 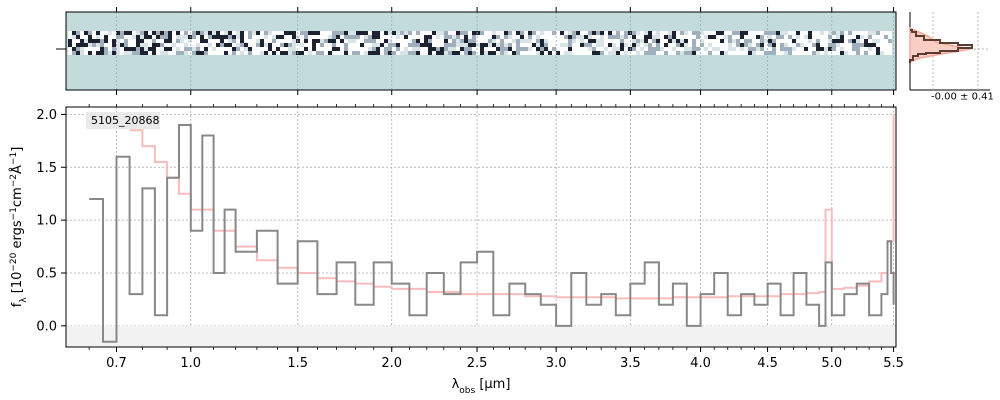 I want to click on y-label-mid2: cm, so click(x=17, y=197).